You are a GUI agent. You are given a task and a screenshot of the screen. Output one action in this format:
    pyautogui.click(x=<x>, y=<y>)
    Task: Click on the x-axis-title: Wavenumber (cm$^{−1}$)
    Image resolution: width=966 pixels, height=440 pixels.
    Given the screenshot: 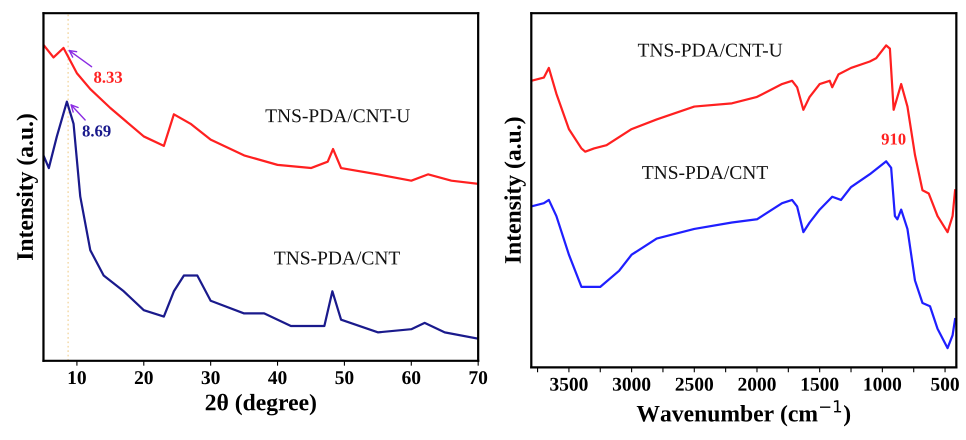 What is the action you would take?
    pyautogui.click(x=743, y=413)
    